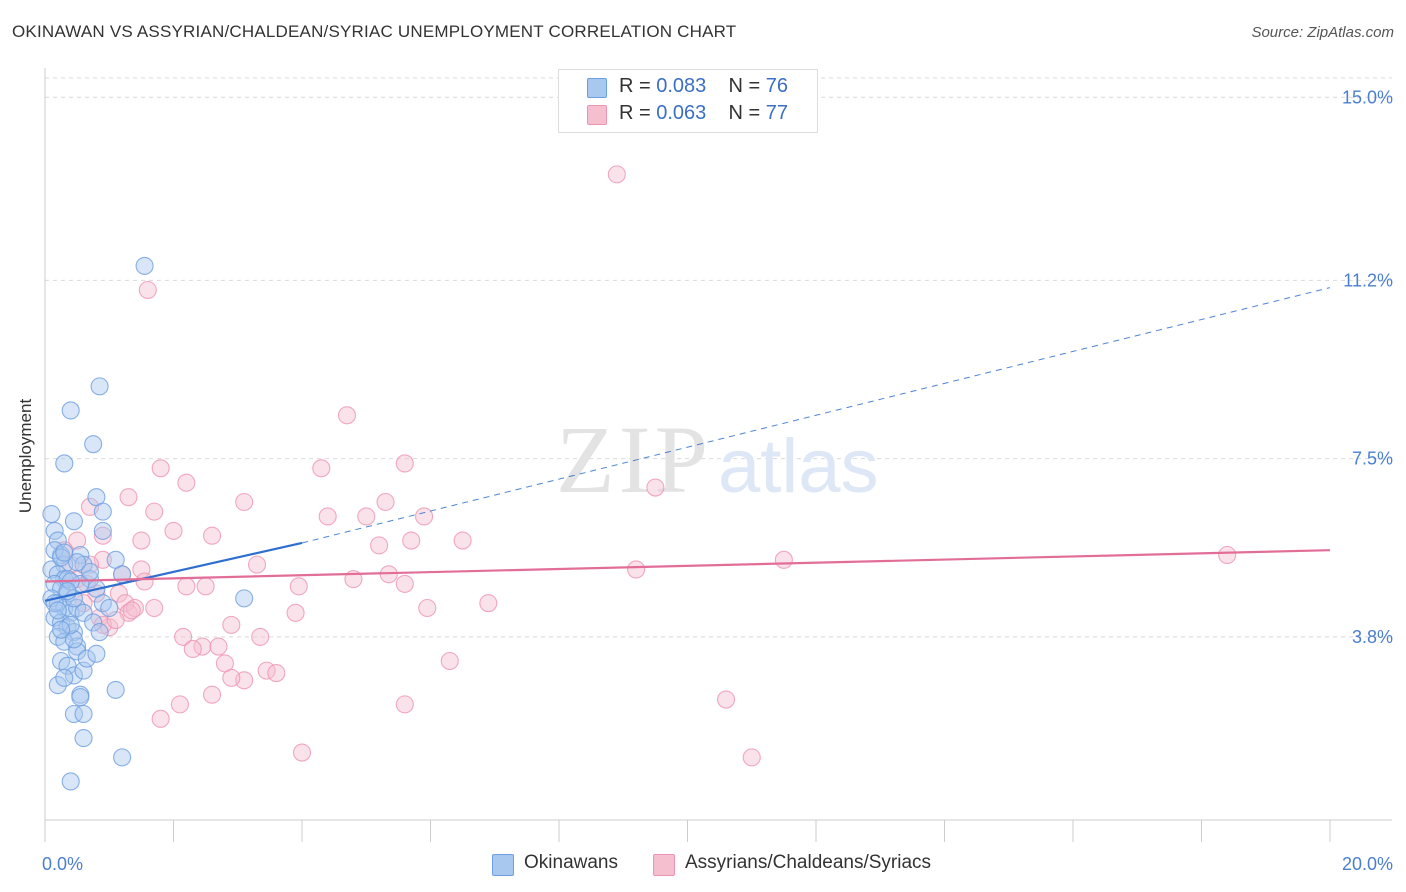 This screenshot has width=1406, height=892. What do you see at coordinates (571, 862) in the screenshot?
I see `okinawans-label: Okinawans` at bounding box center [571, 862].